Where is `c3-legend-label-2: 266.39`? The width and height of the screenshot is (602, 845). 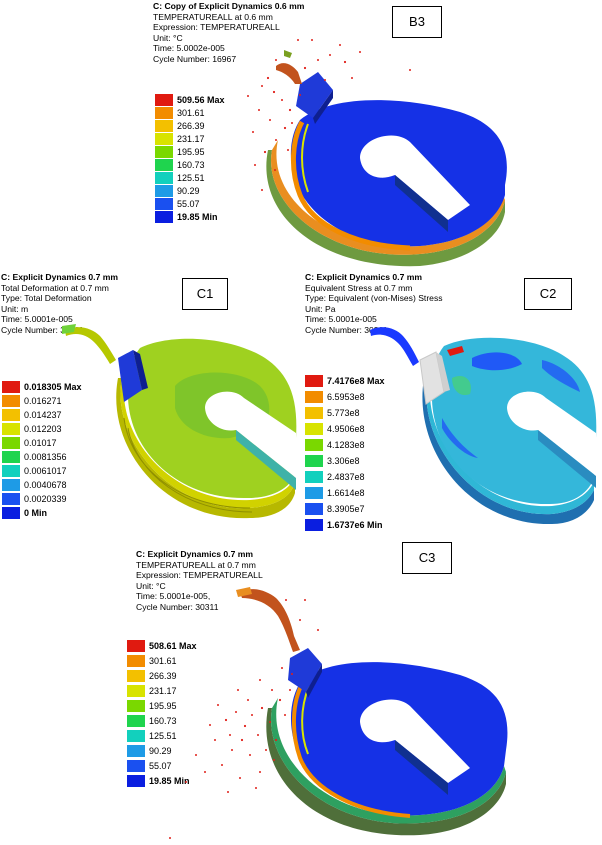
c3-legend-label-2: 266.39 is located at coordinates (163, 676).